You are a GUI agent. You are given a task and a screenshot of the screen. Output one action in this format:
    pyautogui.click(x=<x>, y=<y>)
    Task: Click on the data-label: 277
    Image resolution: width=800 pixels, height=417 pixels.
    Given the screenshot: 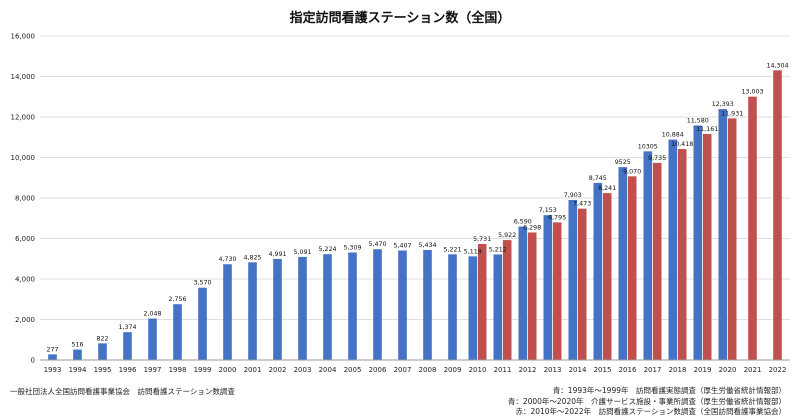 What is the action you would take?
    pyautogui.click(x=52, y=349)
    